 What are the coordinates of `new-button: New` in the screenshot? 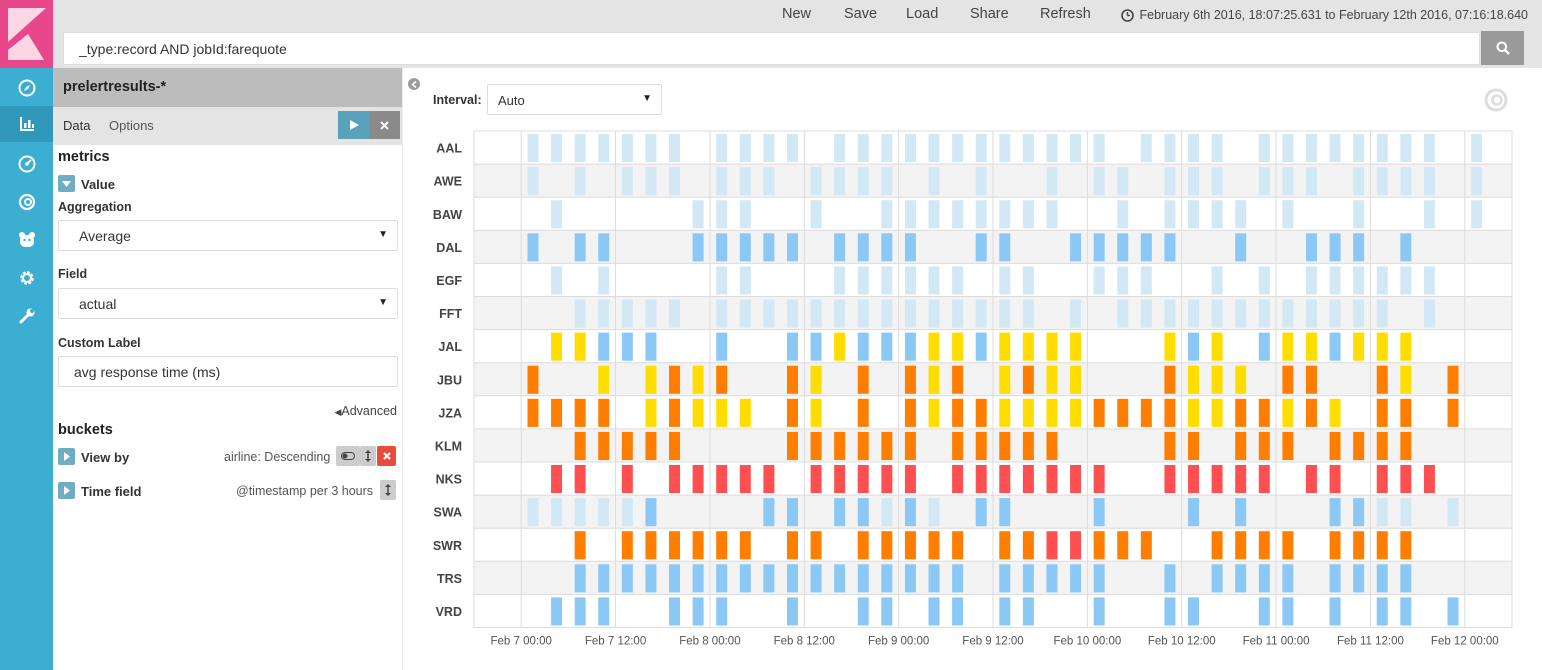 It's located at (797, 14).